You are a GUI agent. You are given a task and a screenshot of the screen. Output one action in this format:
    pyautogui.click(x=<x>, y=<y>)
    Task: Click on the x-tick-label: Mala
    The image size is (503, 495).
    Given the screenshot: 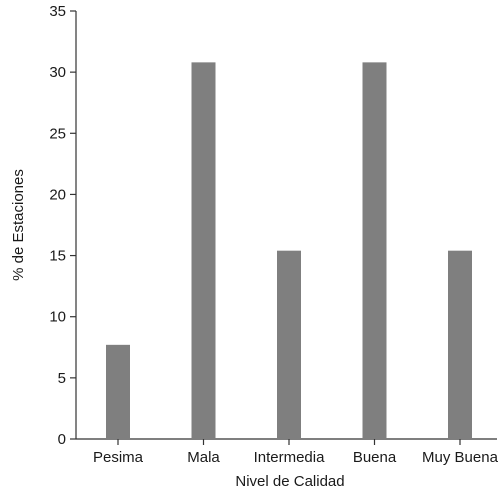 What is the action you would take?
    pyautogui.click(x=203, y=457)
    